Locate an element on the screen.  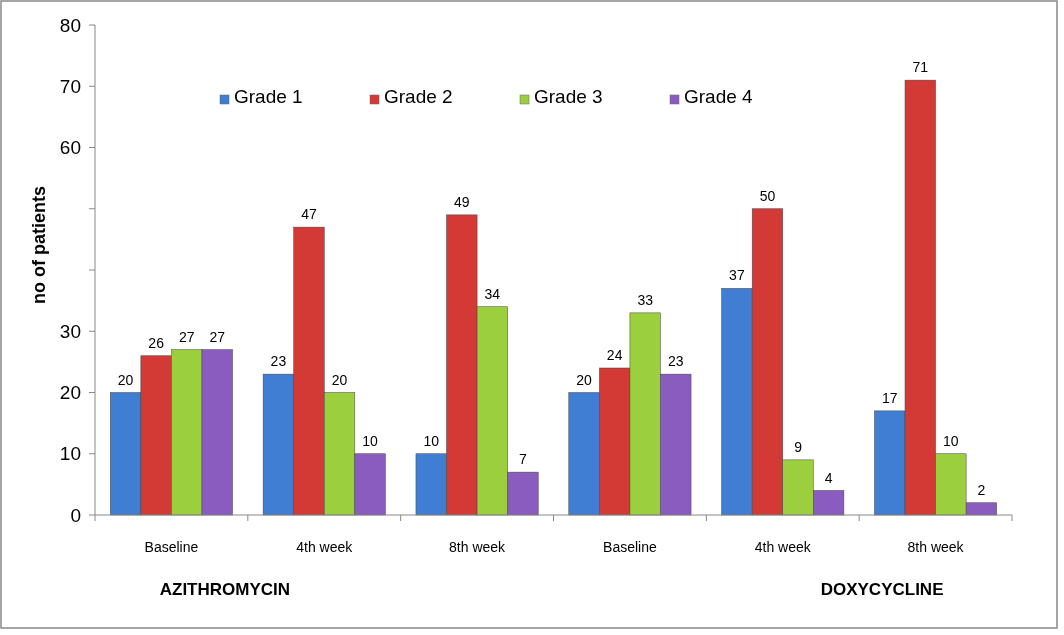
data-label: 47 is located at coordinates (309, 214).